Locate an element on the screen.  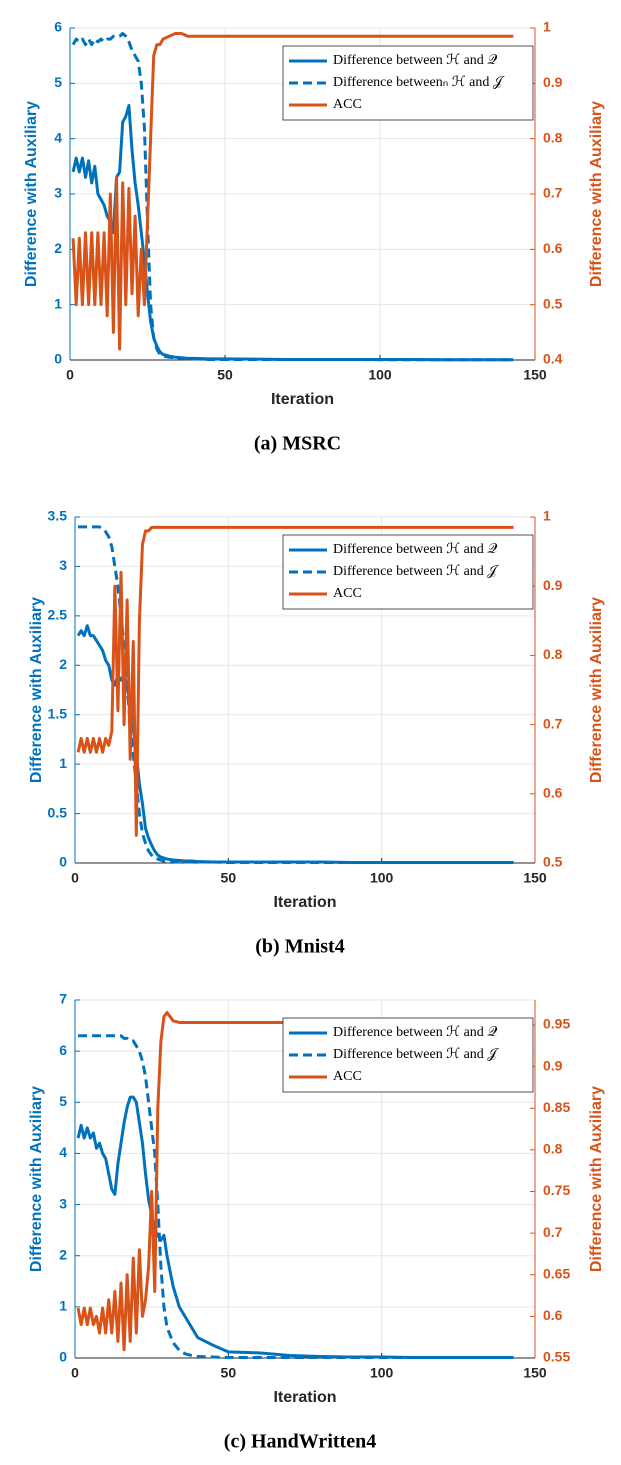
chart-caption: (c) HandWritten4 is located at coordinates (300, 1442).